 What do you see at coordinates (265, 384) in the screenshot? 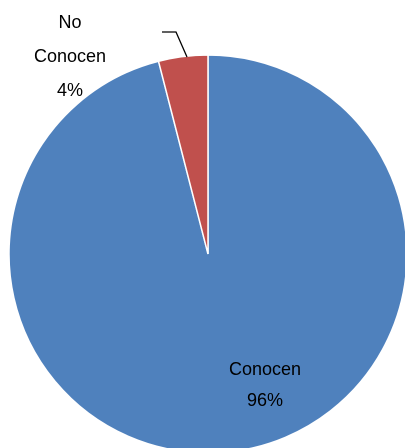
I see `data-label-conocen: Conocen 96%` at bounding box center [265, 384].